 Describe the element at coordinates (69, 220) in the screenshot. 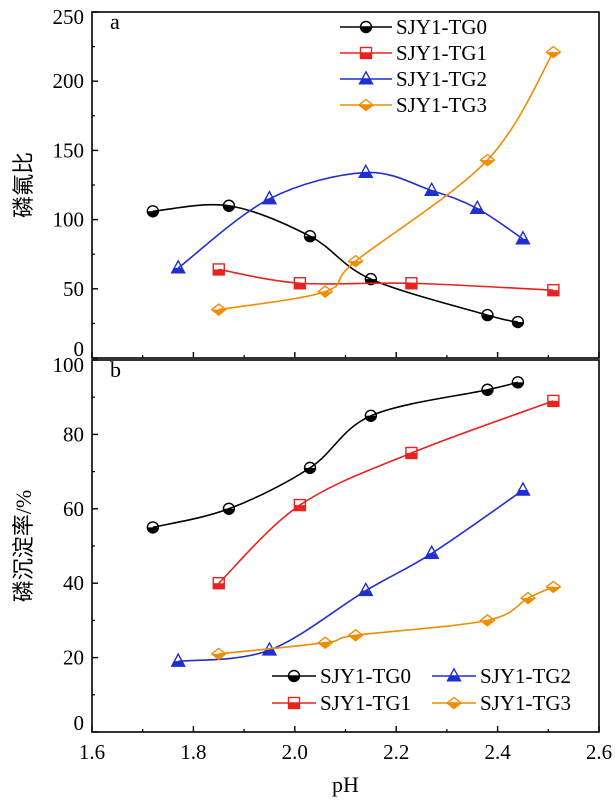

I see `y-tick-label: 100` at that location.